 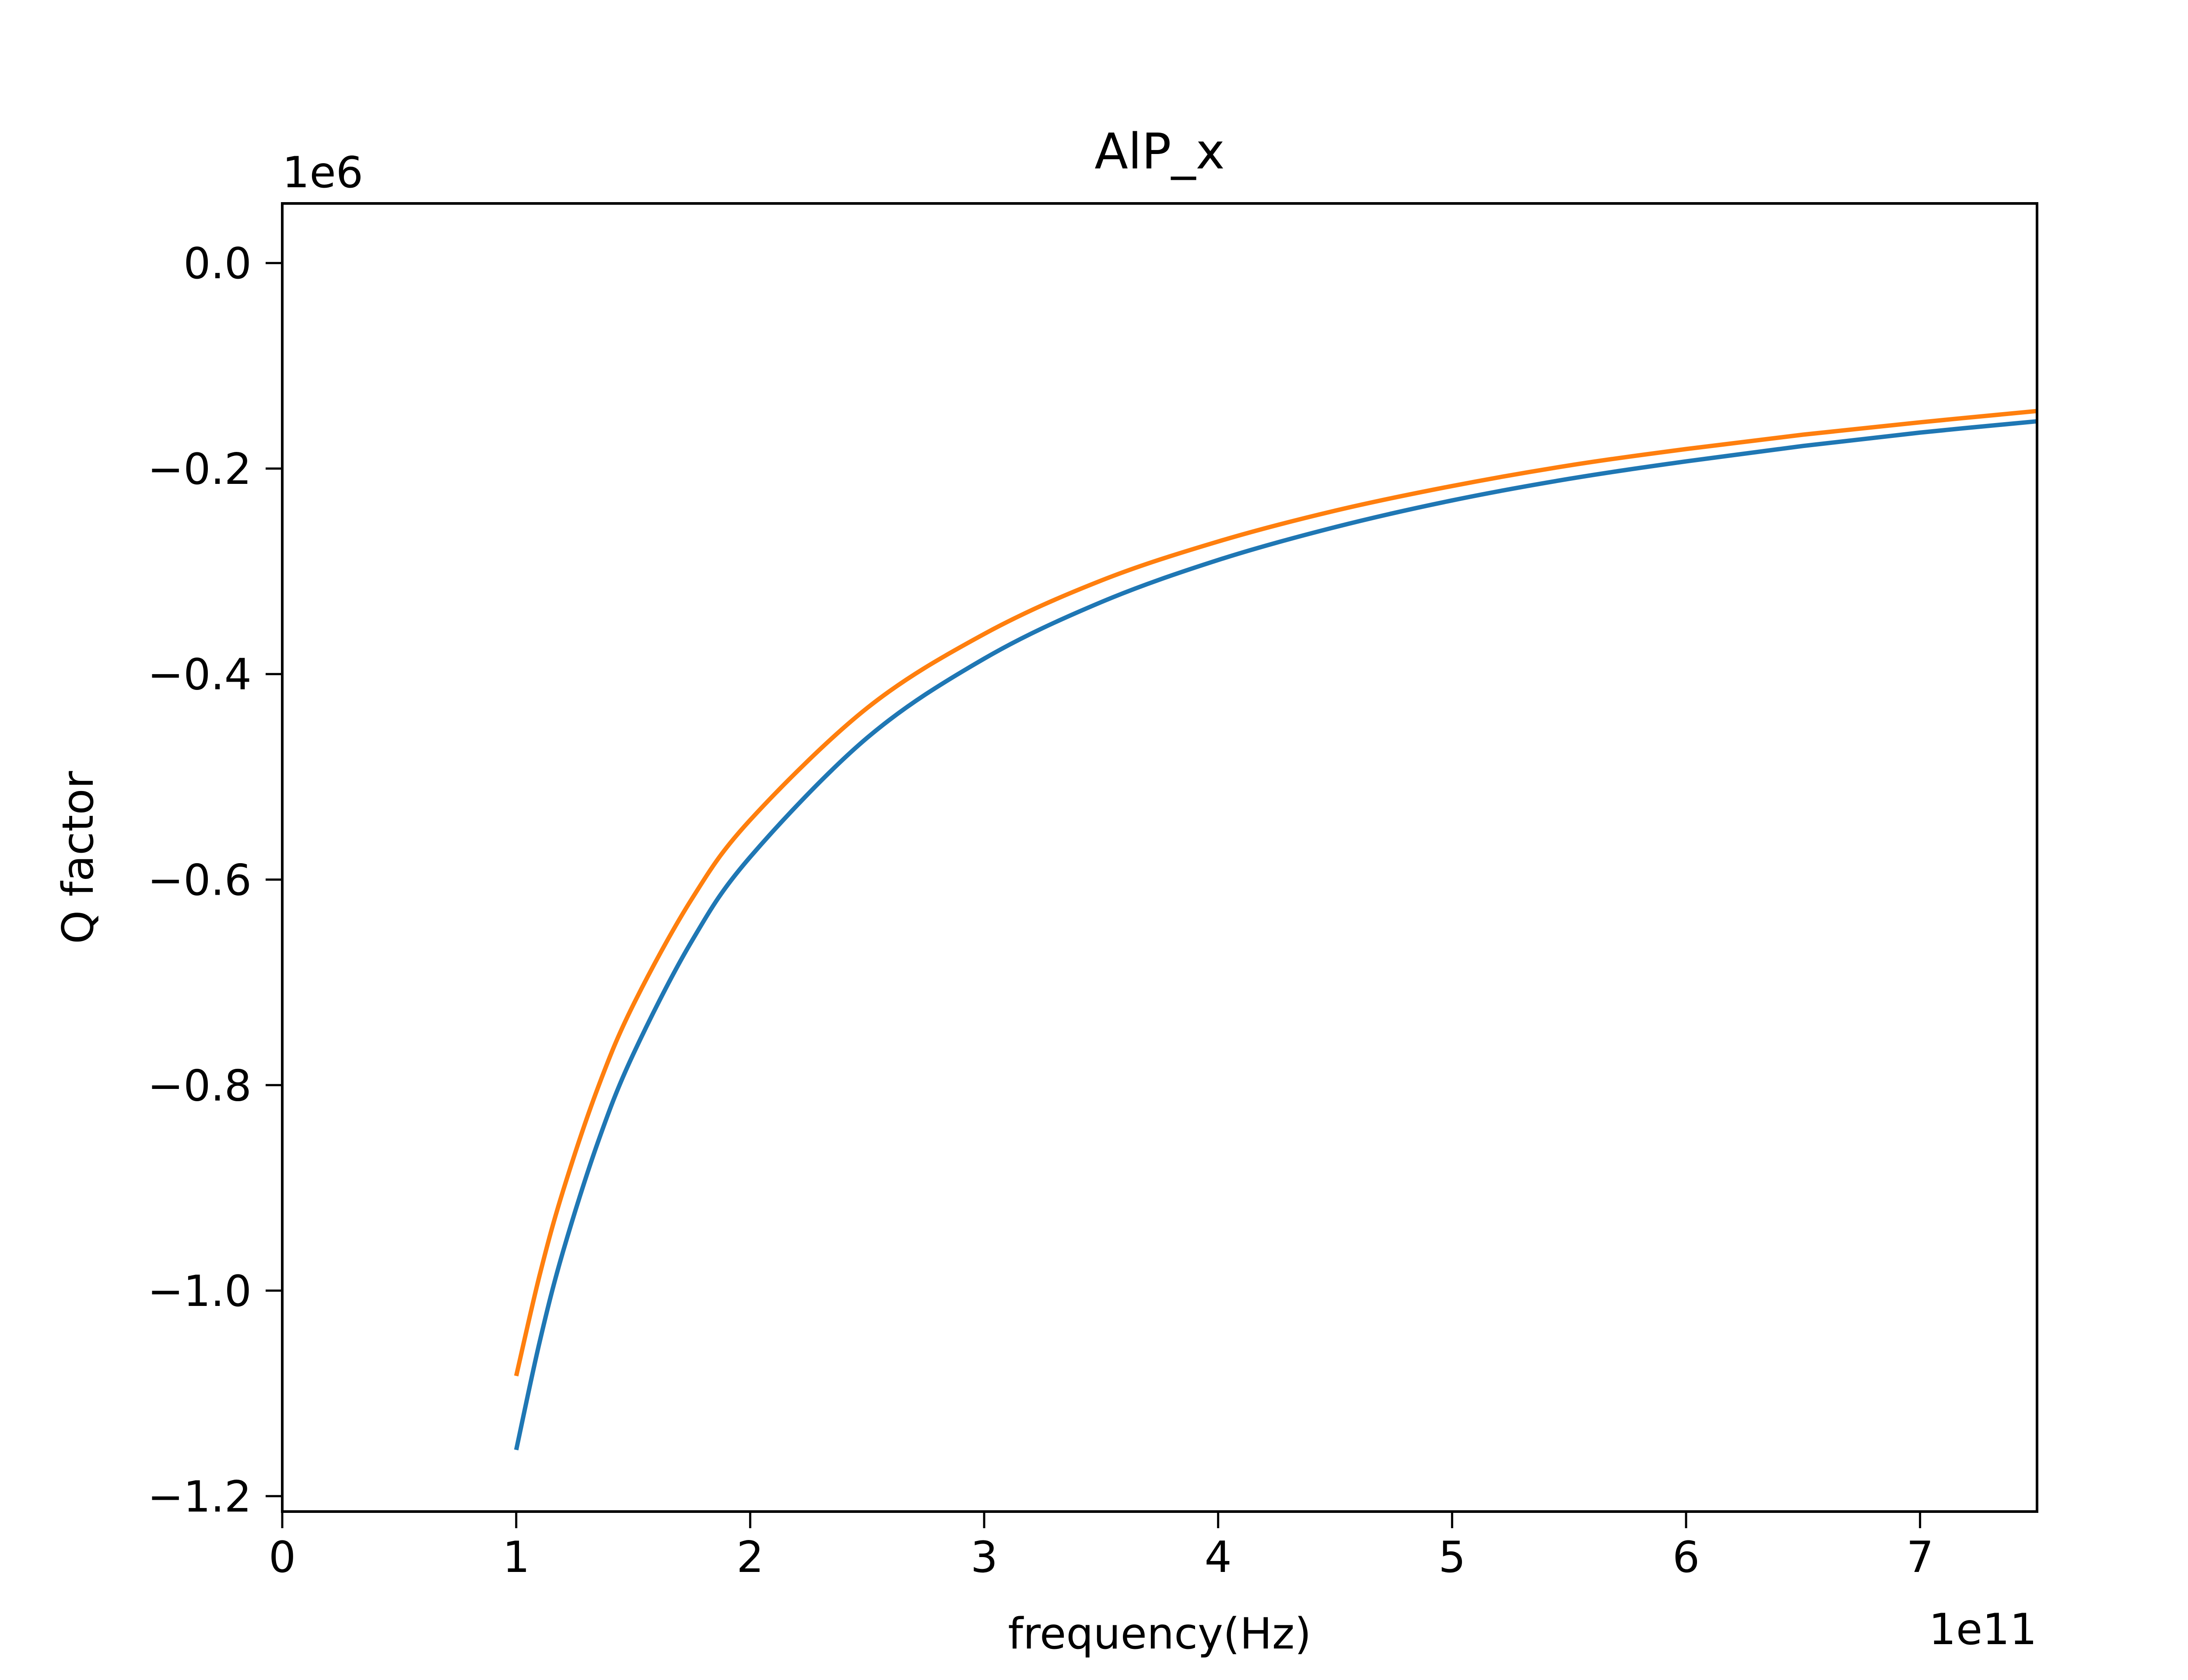 I want to click on y-tick-label: −0.8, so click(x=200, y=1086).